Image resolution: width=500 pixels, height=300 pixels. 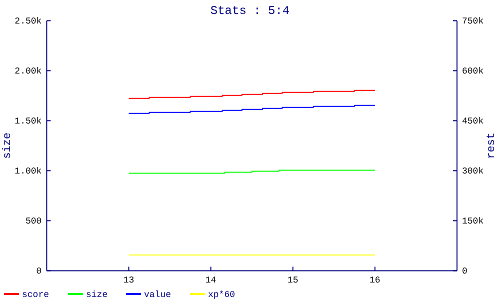 What do you see at coordinates (375, 281) in the screenshot?
I see `x-tick-label: 16` at bounding box center [375, 281].